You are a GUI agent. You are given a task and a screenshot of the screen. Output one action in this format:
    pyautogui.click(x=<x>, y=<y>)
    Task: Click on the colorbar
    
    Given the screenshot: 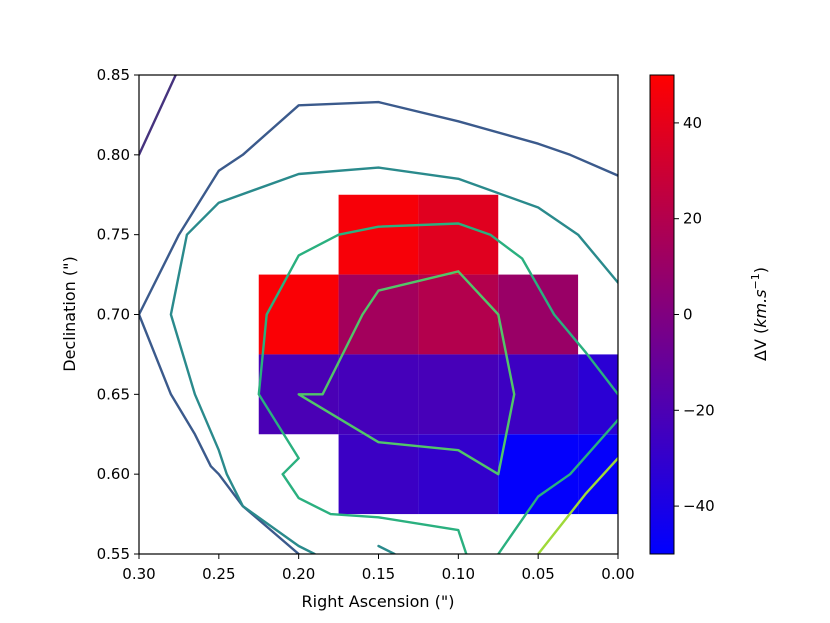 What is the action you would take?
    pyautogui.click(x=662, y=314)
    